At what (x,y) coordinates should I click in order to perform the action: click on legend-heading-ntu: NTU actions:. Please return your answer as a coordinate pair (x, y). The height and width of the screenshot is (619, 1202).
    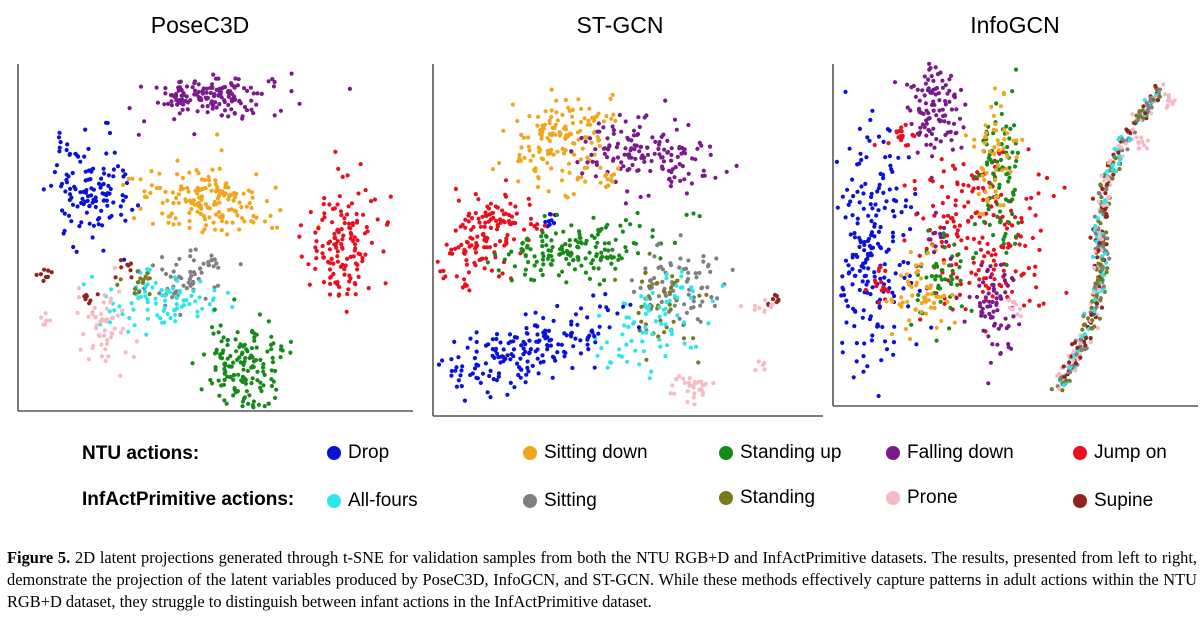
    Looking at the image, I should click on (141, 453).